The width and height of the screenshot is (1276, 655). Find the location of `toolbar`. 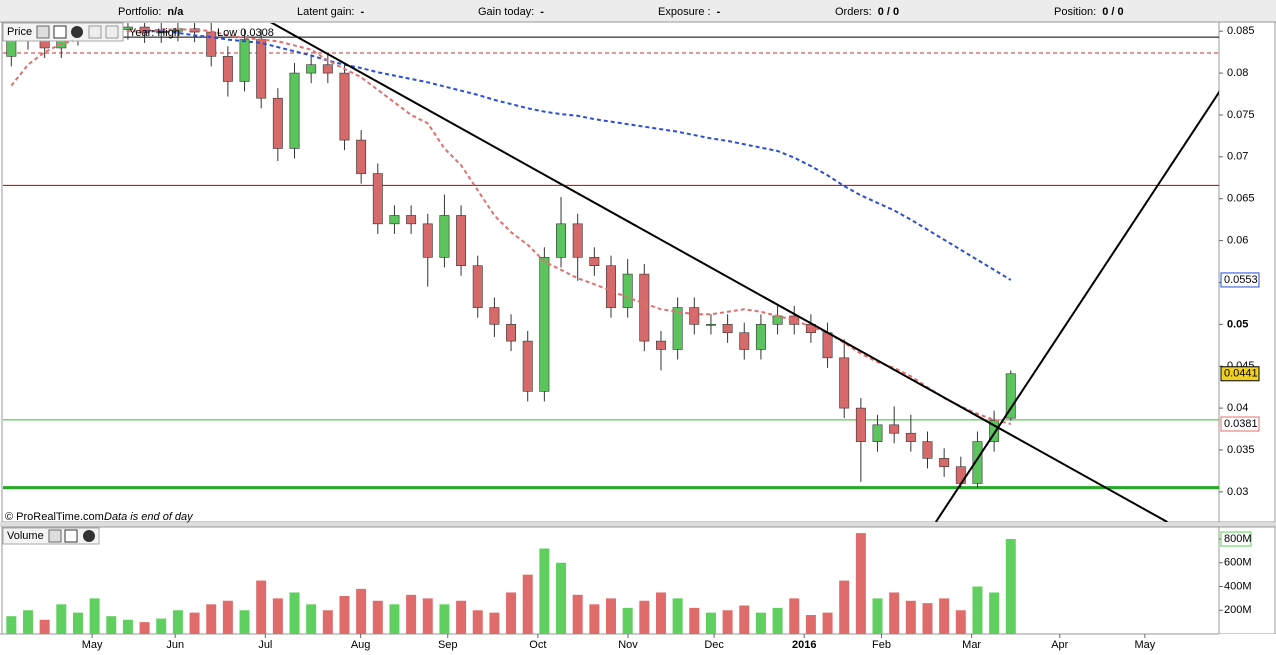

toolbar is located at coordinates (638, 11).